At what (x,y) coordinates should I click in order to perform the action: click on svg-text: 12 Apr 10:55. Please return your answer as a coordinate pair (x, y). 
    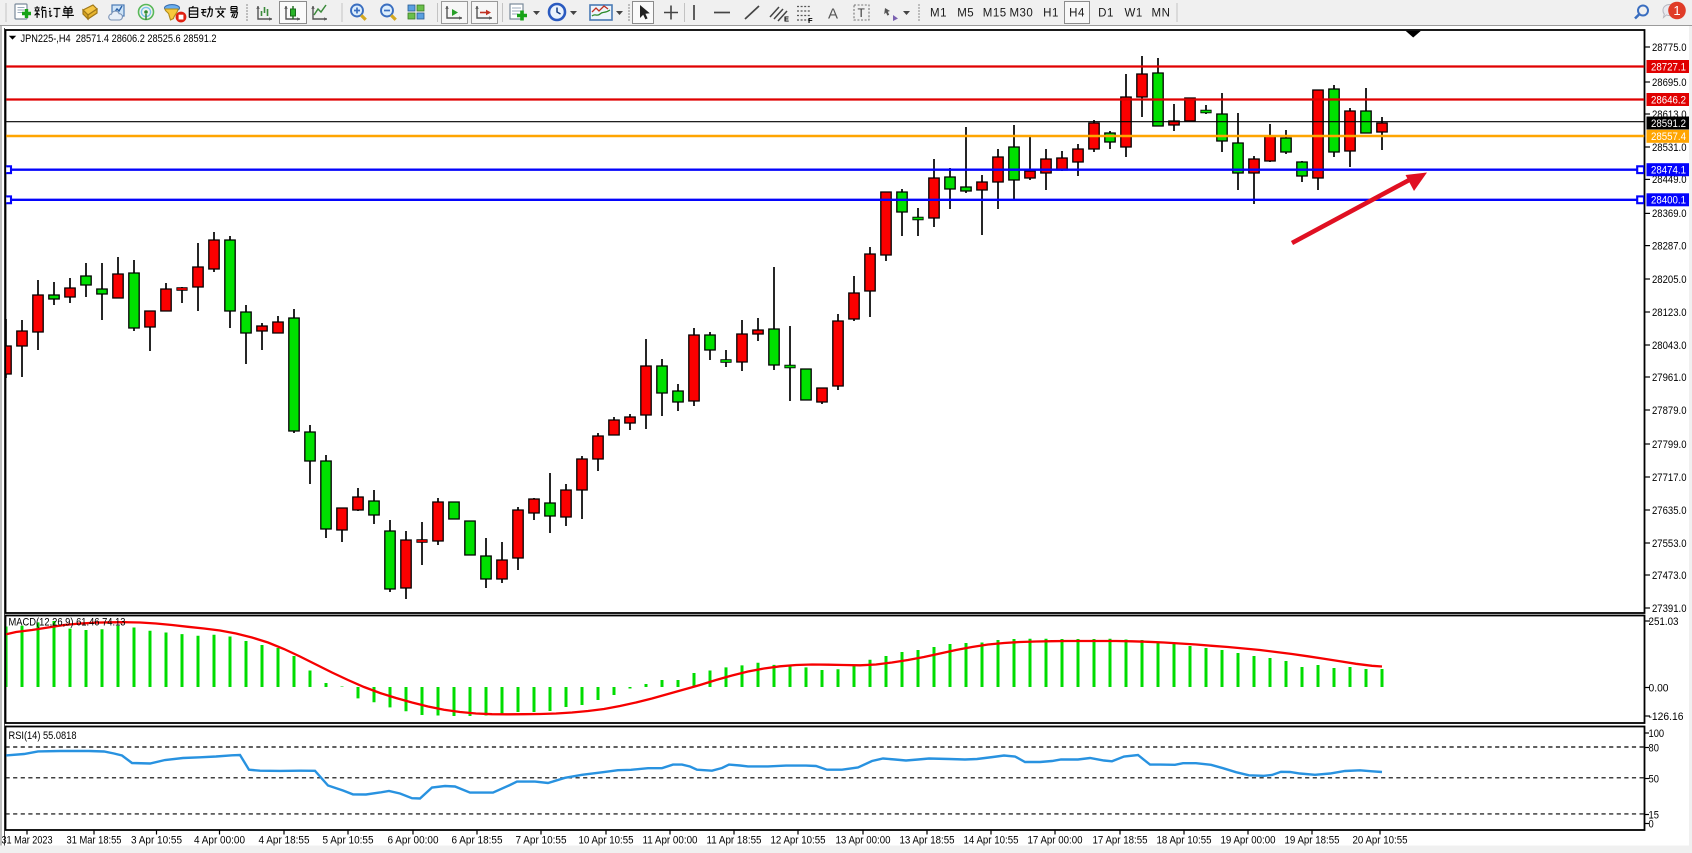
    Looking at the image, I should click on (798, 841).